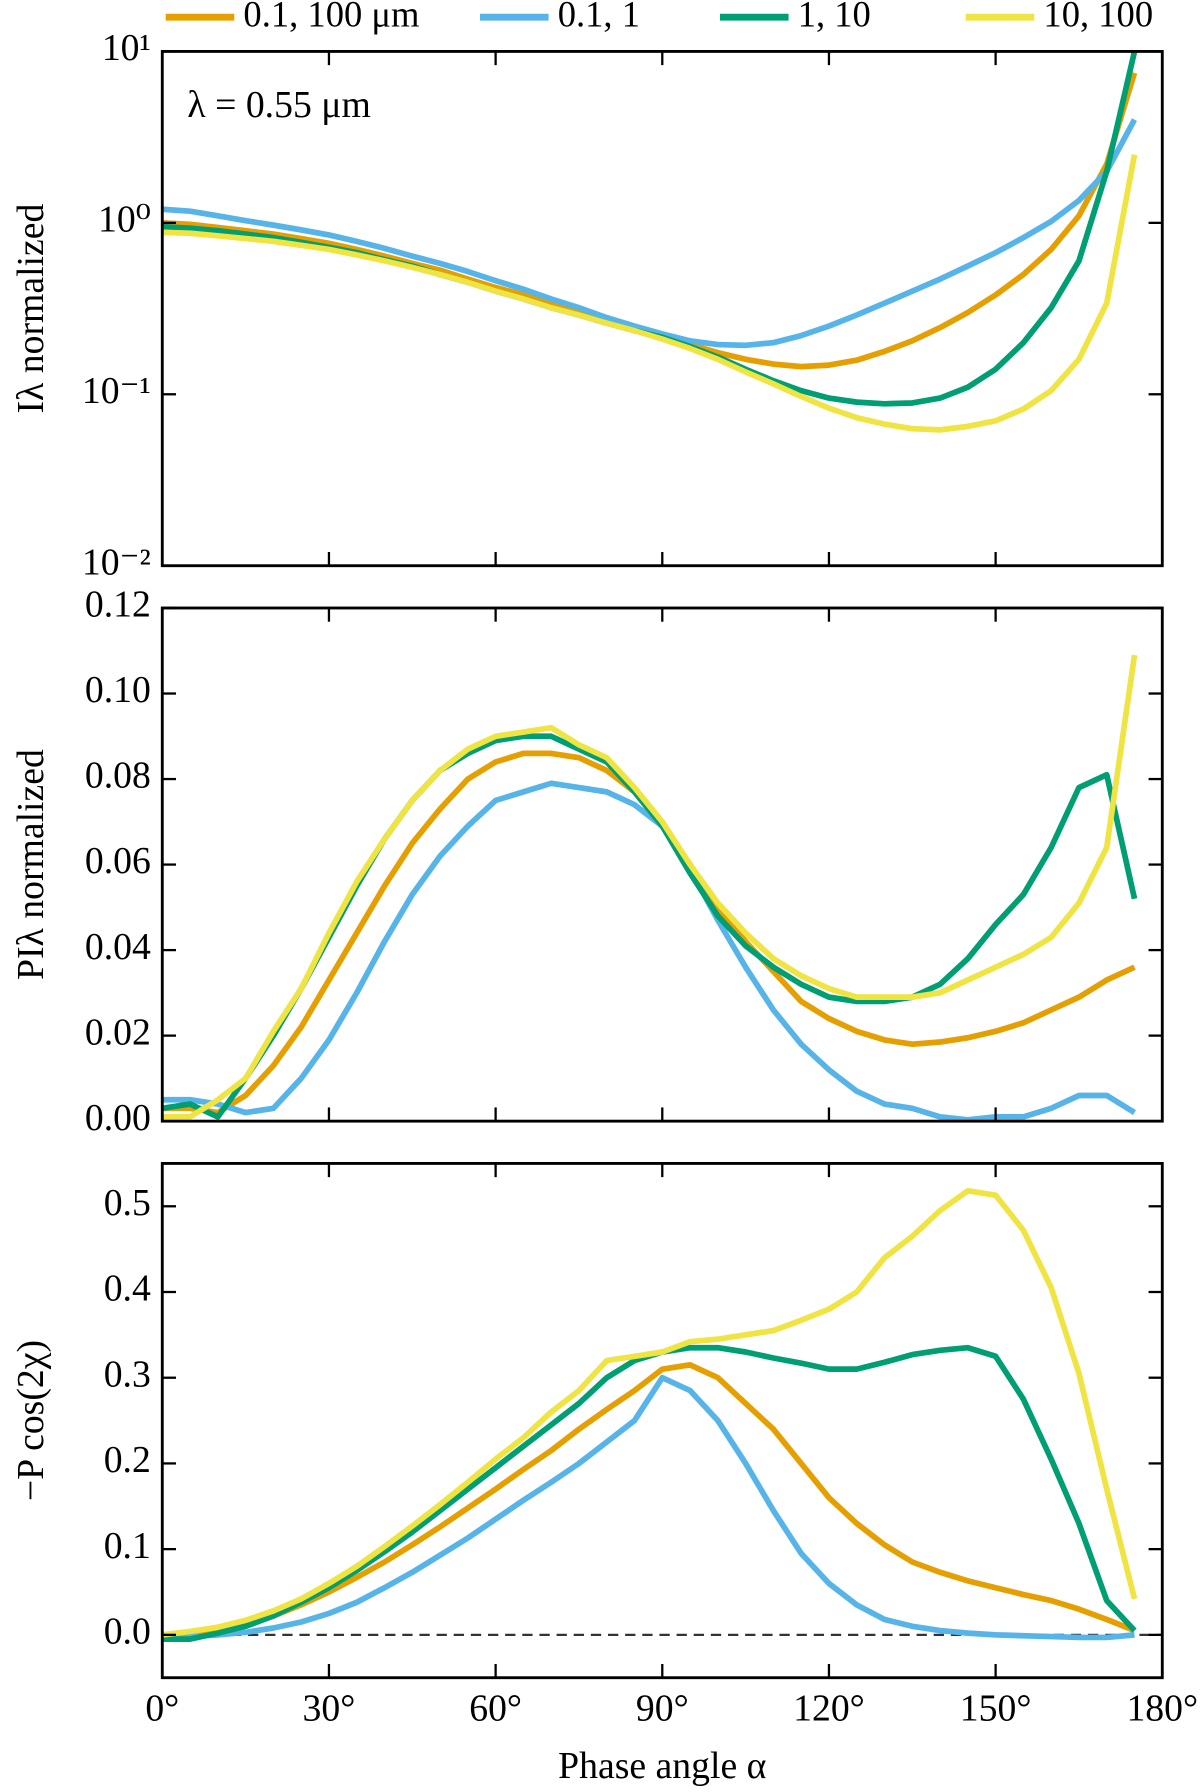 This screenshot has width=1200, height=1792. Describe the element at coordinates (996, 1709) in the screenshot. I see `x-tick-label: 150°` at that location.